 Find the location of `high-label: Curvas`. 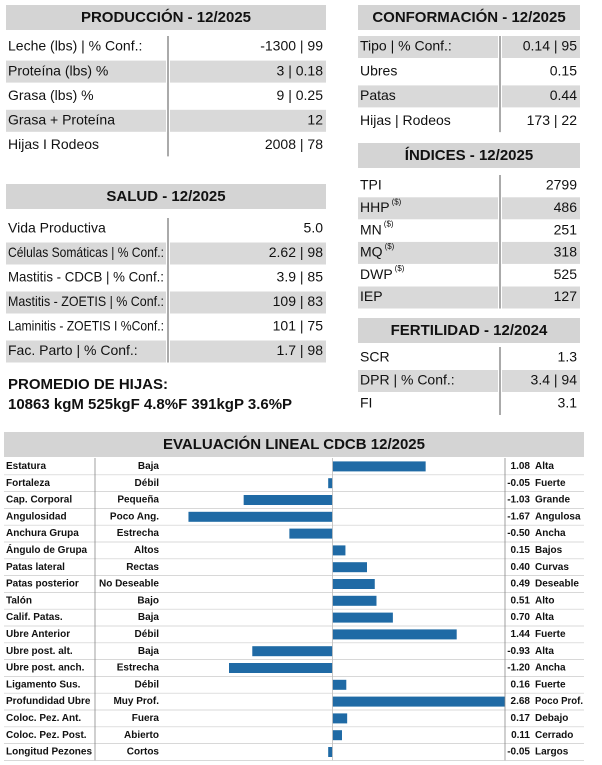

high-label: Curvas is located at coordinates (552, 567).